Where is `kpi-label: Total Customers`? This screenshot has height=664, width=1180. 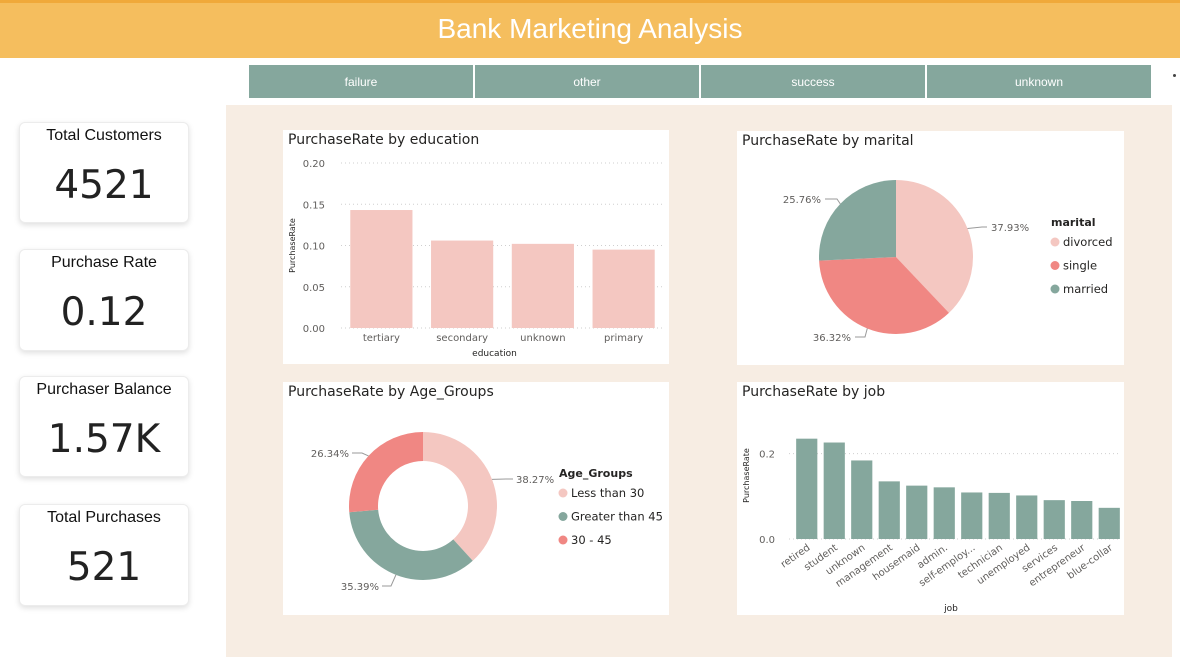 kpi-label: Total Customers is located at coordinates (104, 136).